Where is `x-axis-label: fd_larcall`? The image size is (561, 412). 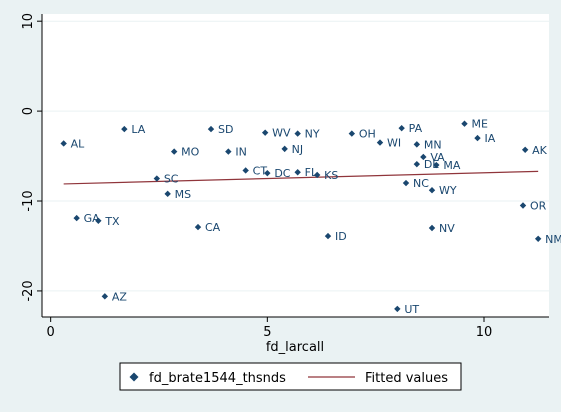
x-axis-label: fd_larcall is located at coordinates (295, 347).